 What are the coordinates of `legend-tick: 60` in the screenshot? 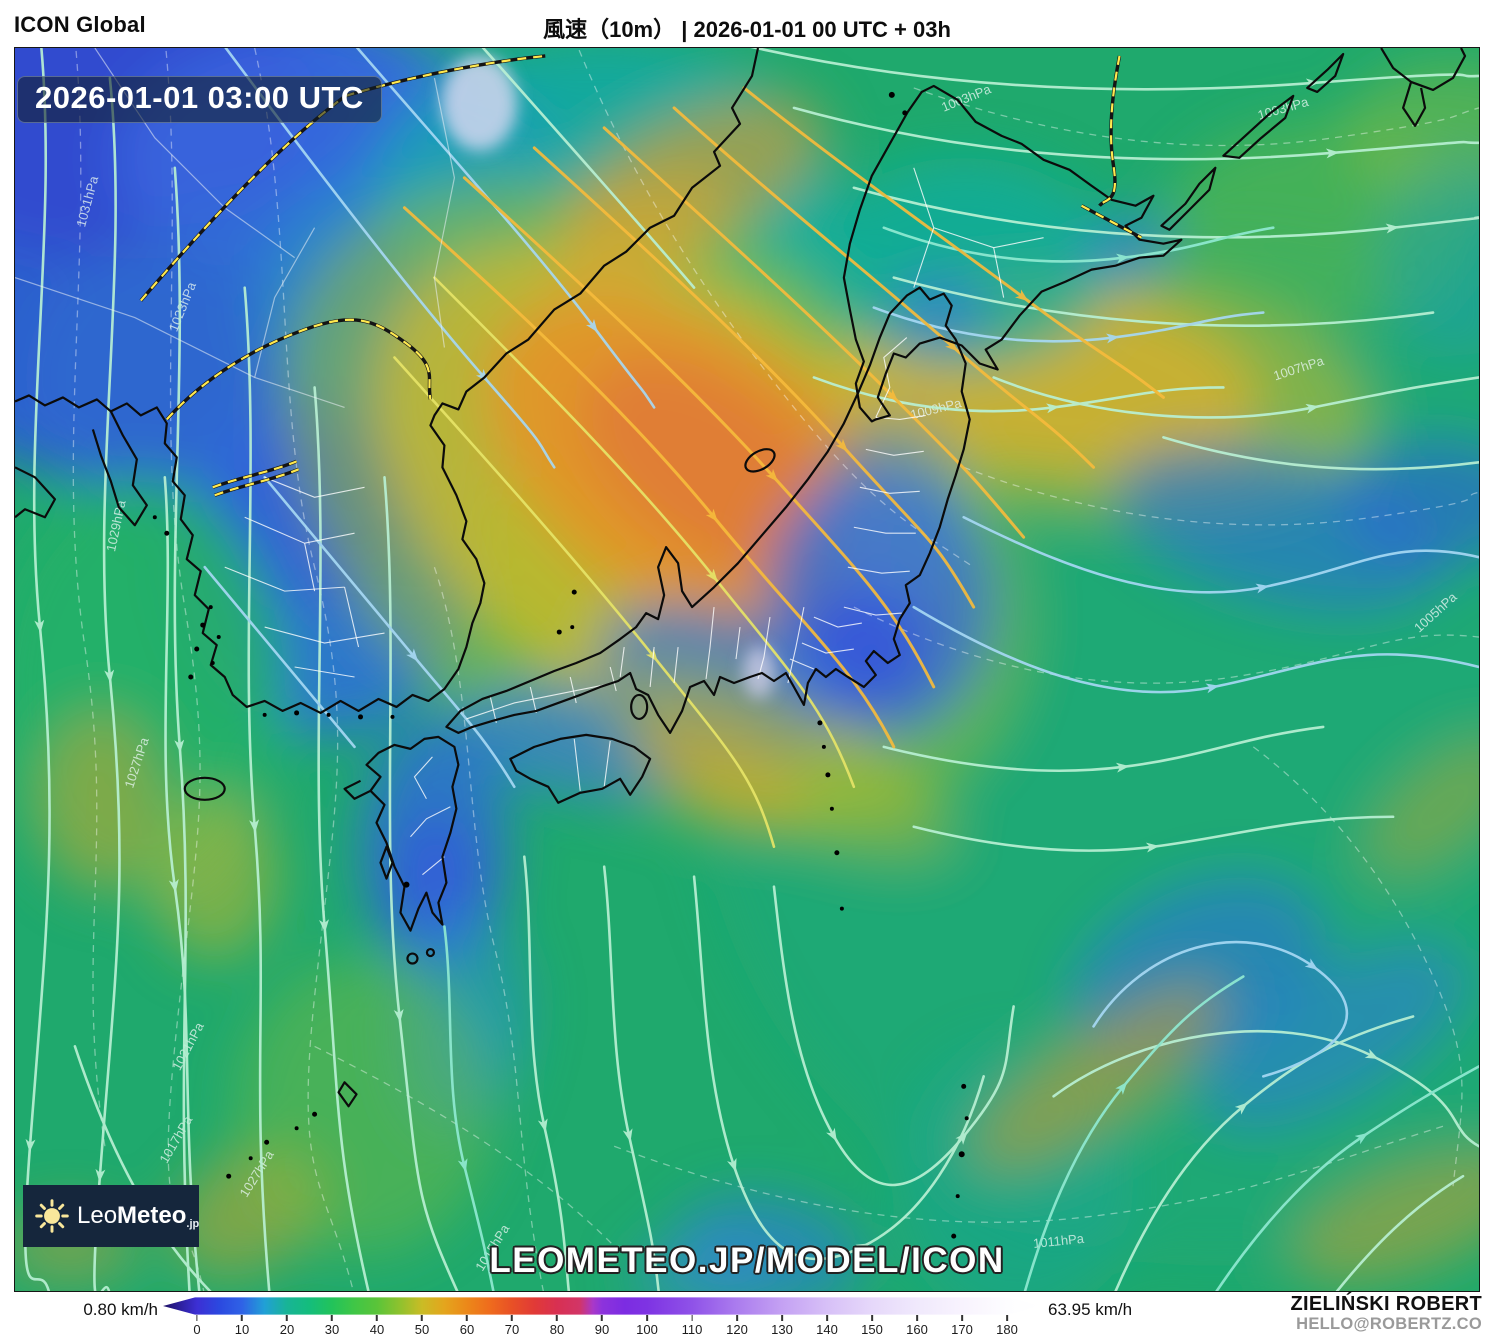 It's located at (467, 1326).